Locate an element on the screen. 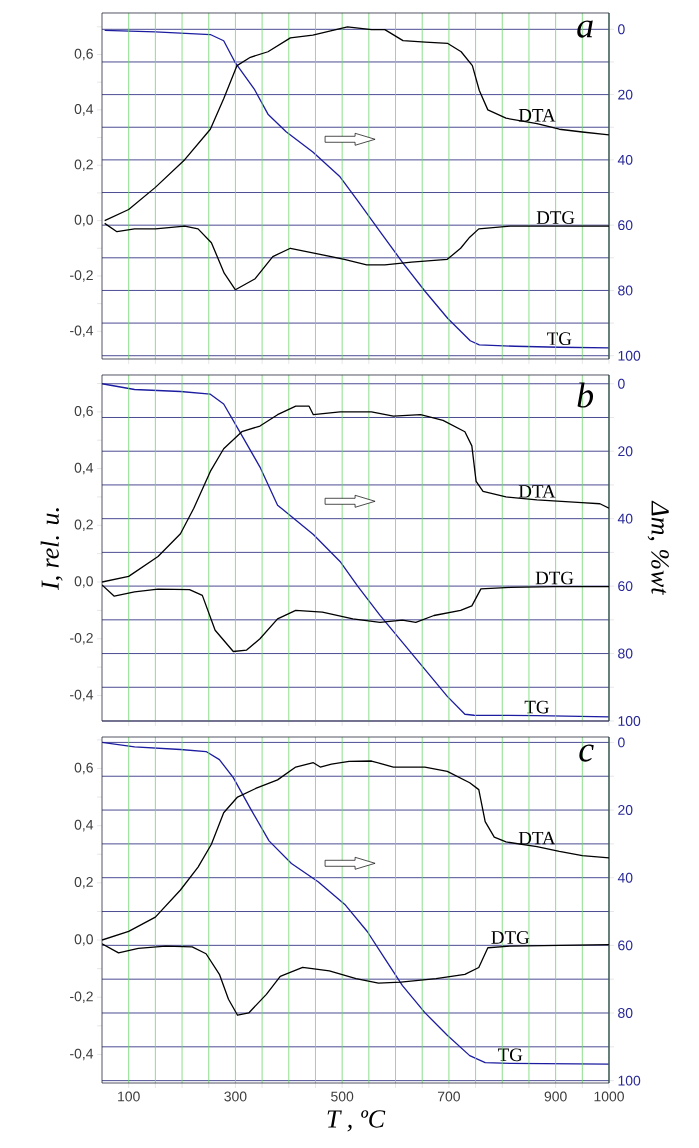  chart-title: b is located at coordinates (585, 395).